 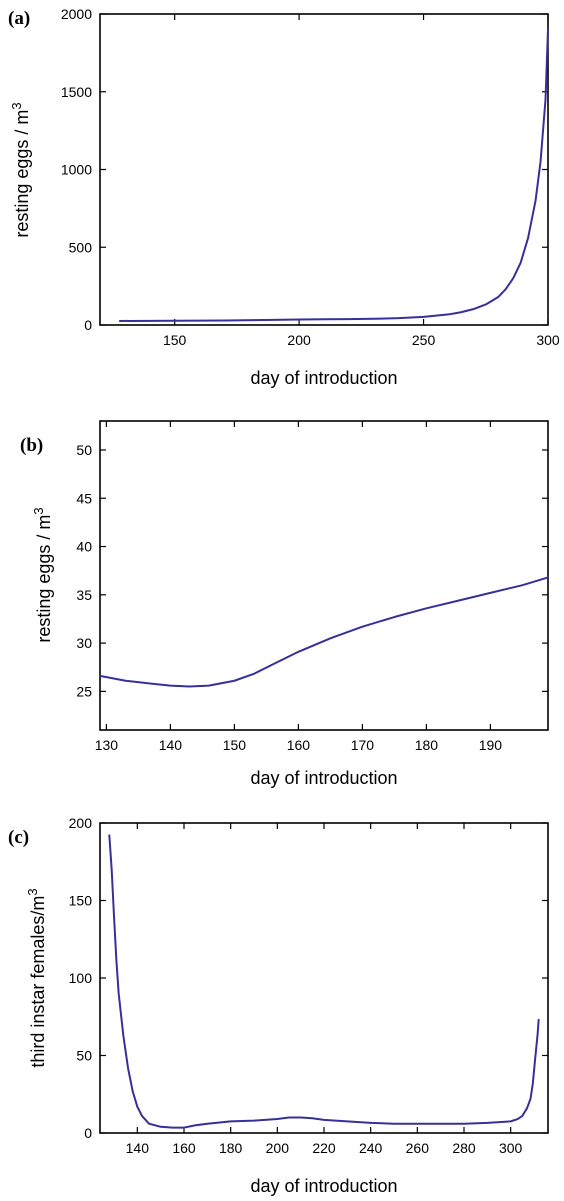 What do you see at coordinates (81, 978) in the screenshot?
I see `y-tick-label: 100` at bounding box center [81, 978].